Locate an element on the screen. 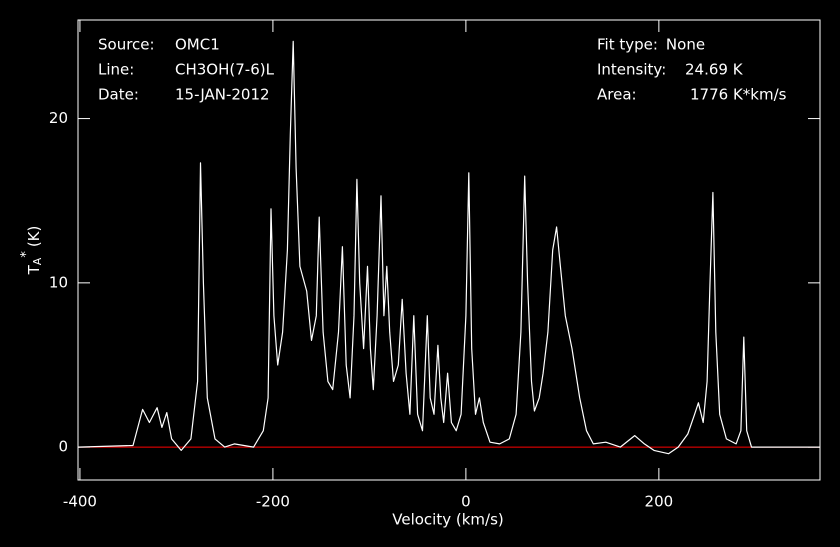 The height and width of the screenshot is (547, 840). y-axis-label: TA* (K) is located at coordinates (32, 251).